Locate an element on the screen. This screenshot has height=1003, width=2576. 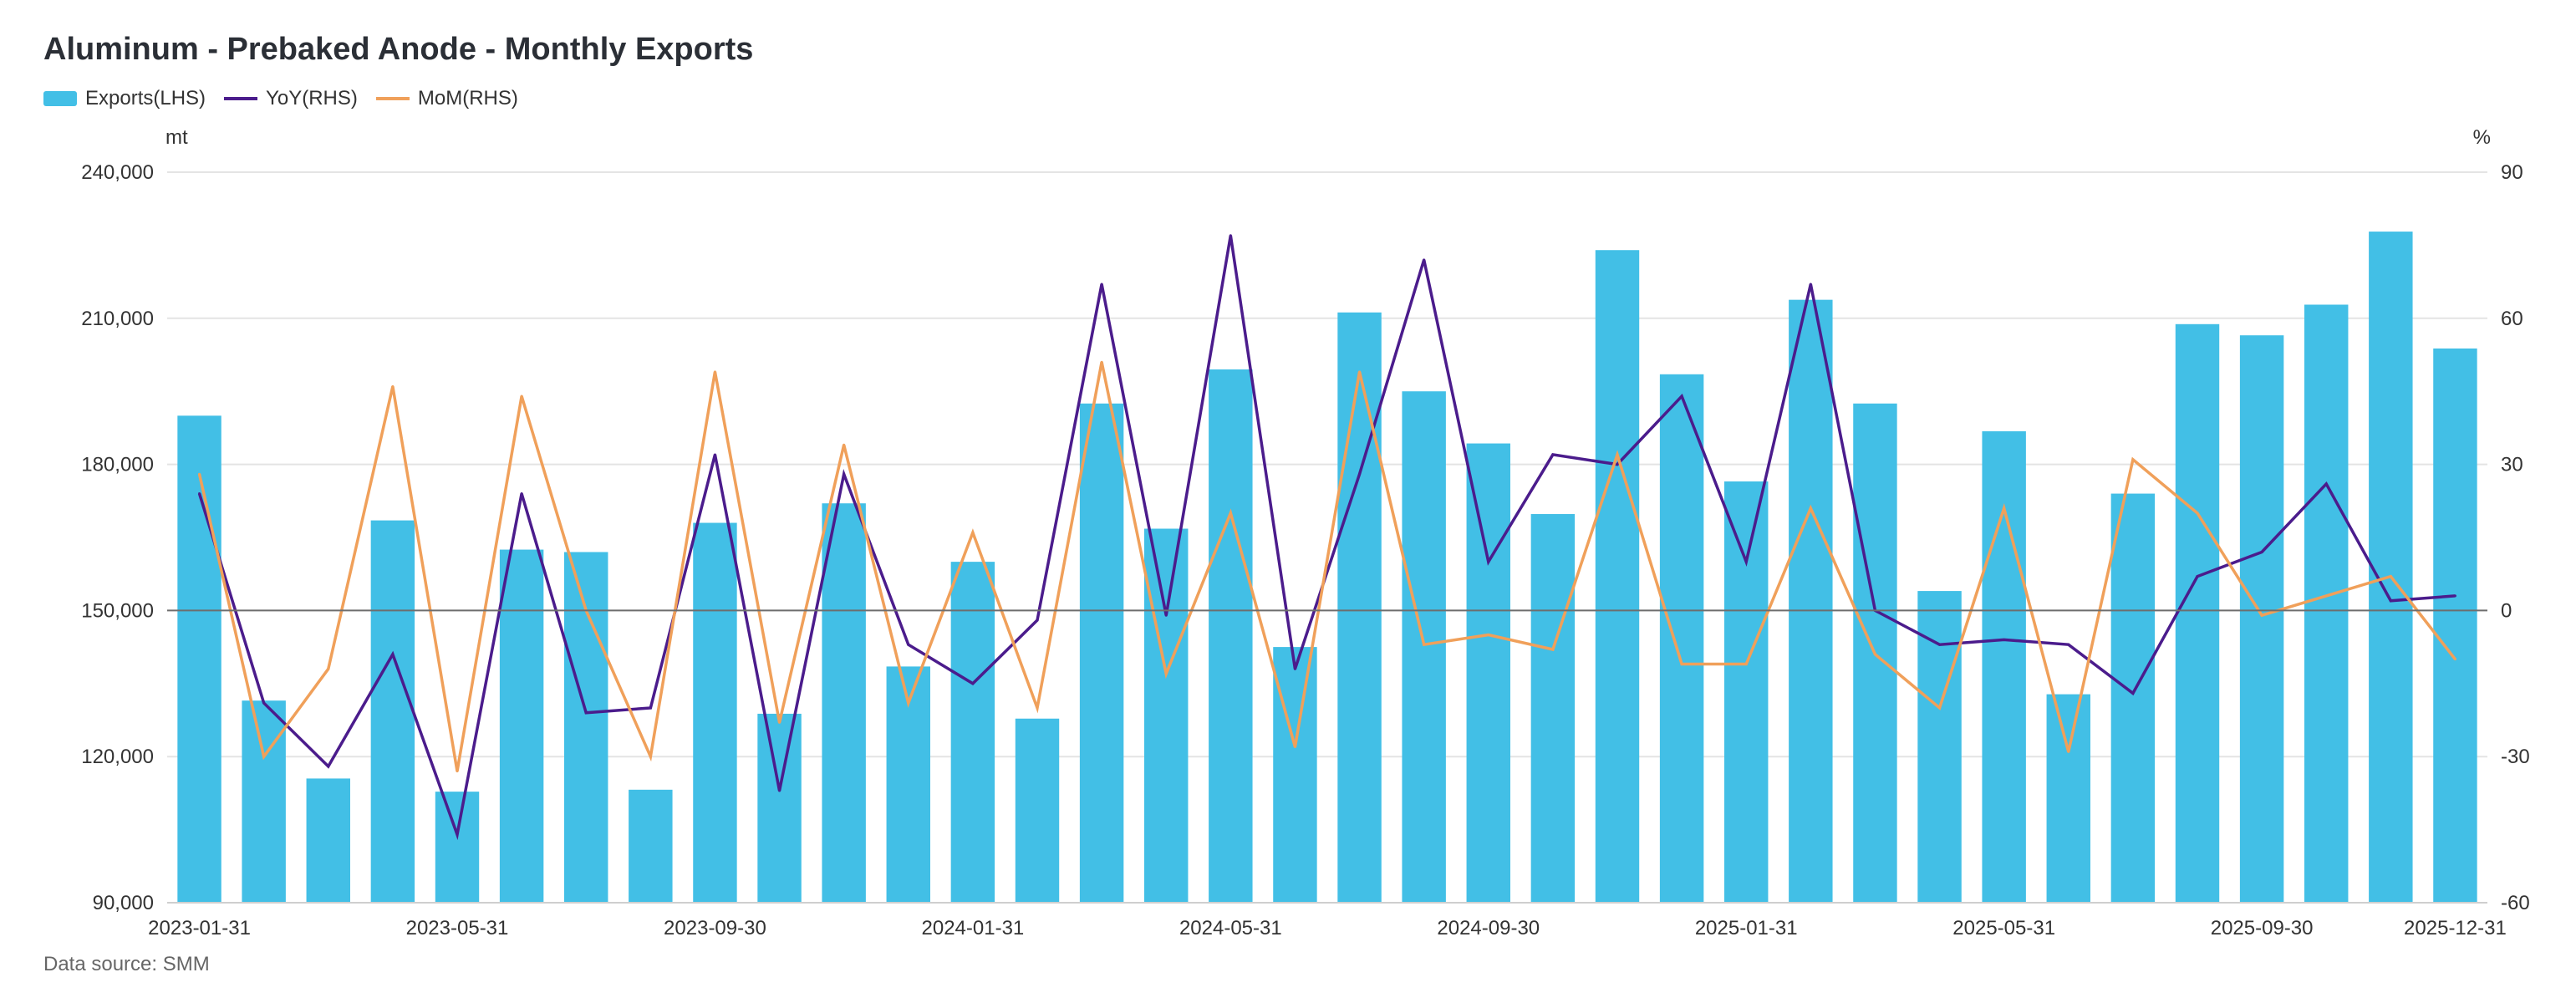
chart-legend: Exports(LHS) YoY(RHS) MoM(RHS) is located at coordinates (290, 98).